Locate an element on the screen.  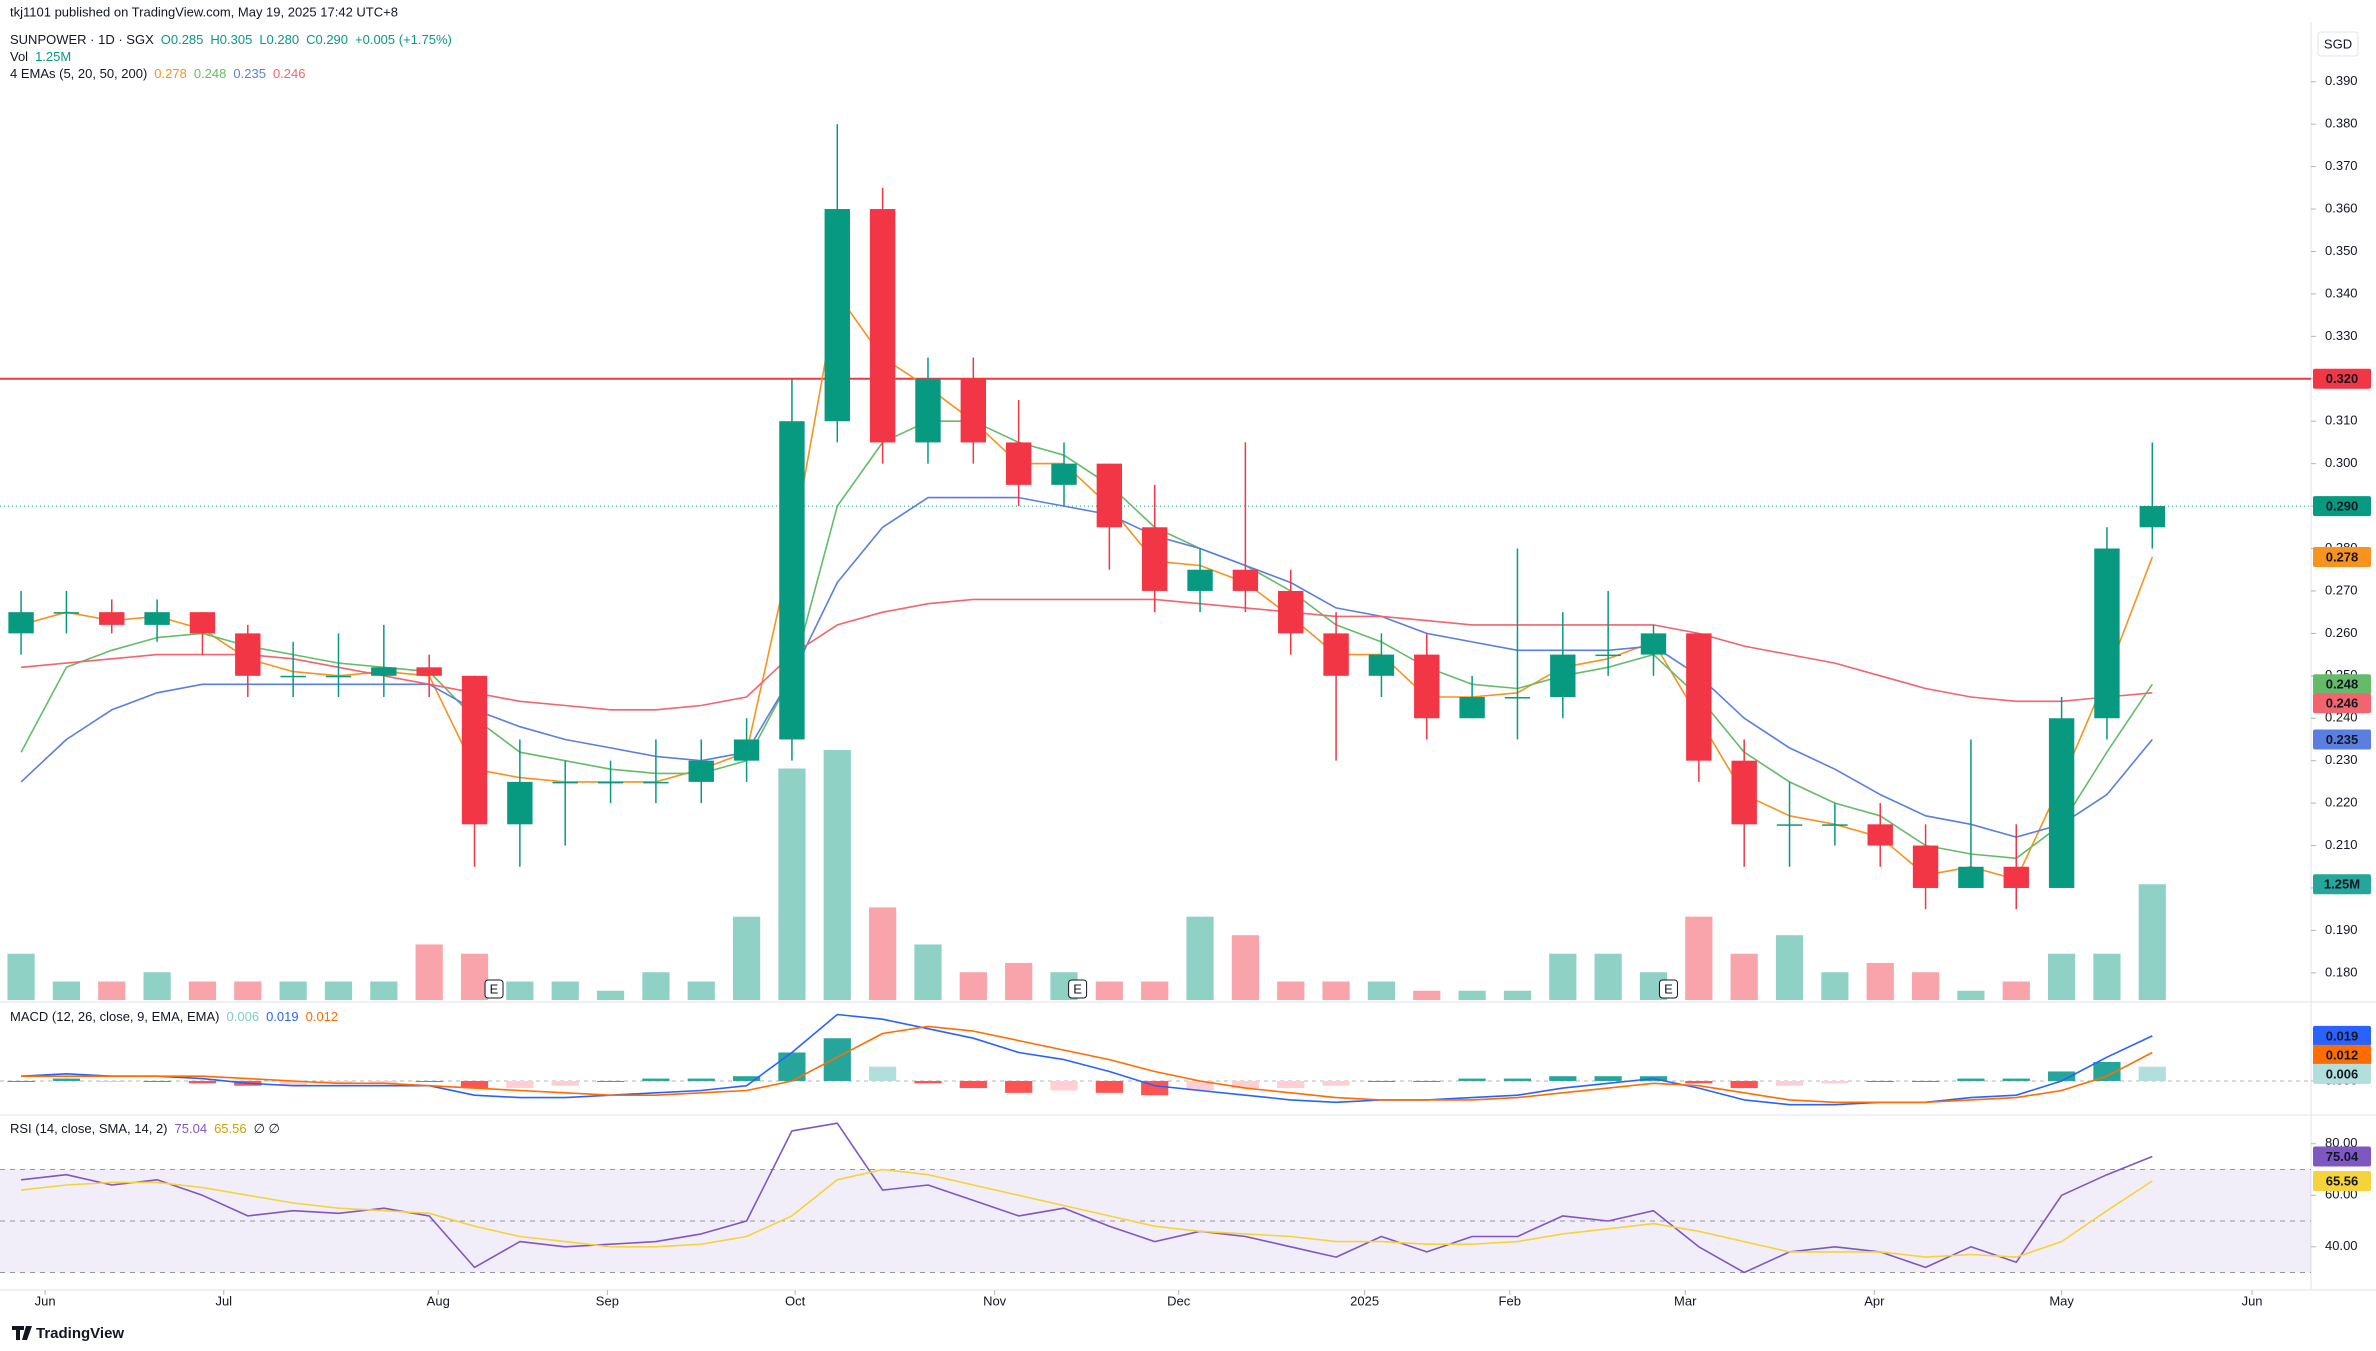
histogram-label: 0.006 is located at coordinates (2342, 1073).